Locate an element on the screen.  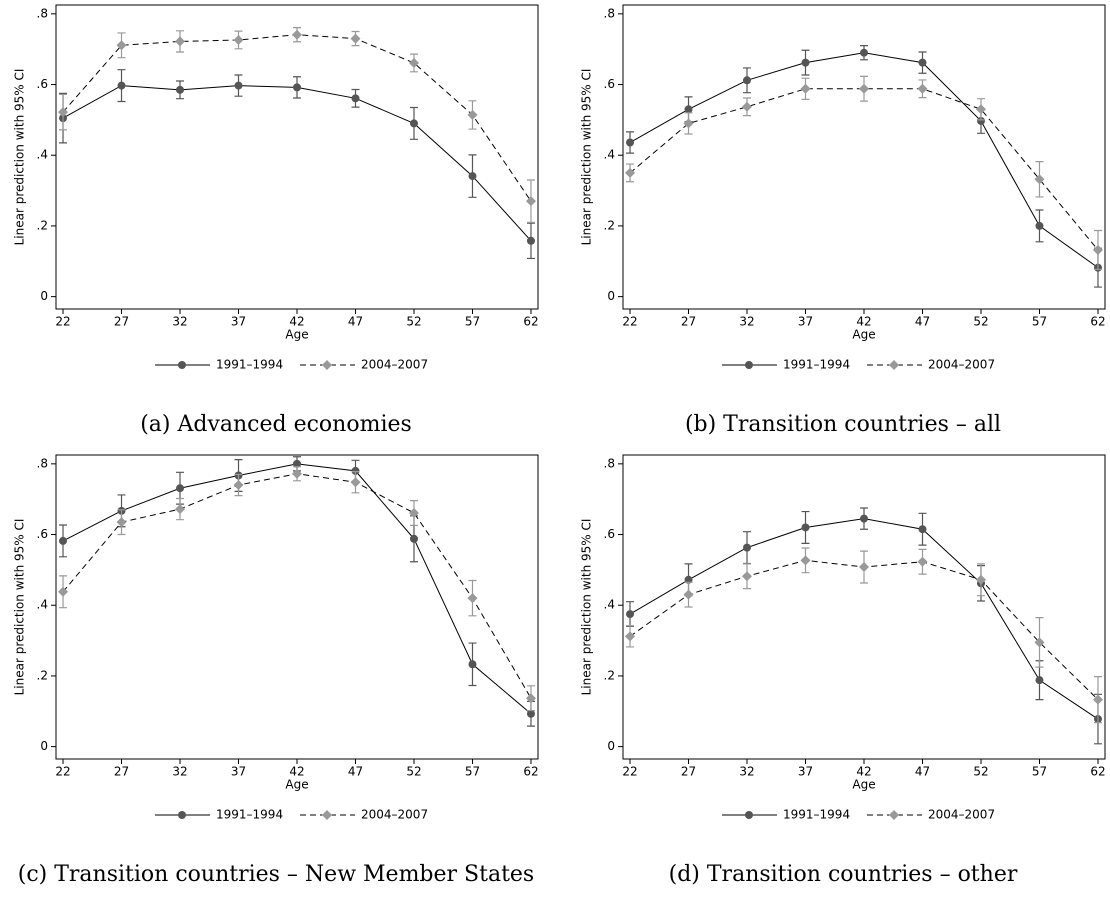
legend-label: 2004–2007 is located at coordinates (394, 815).